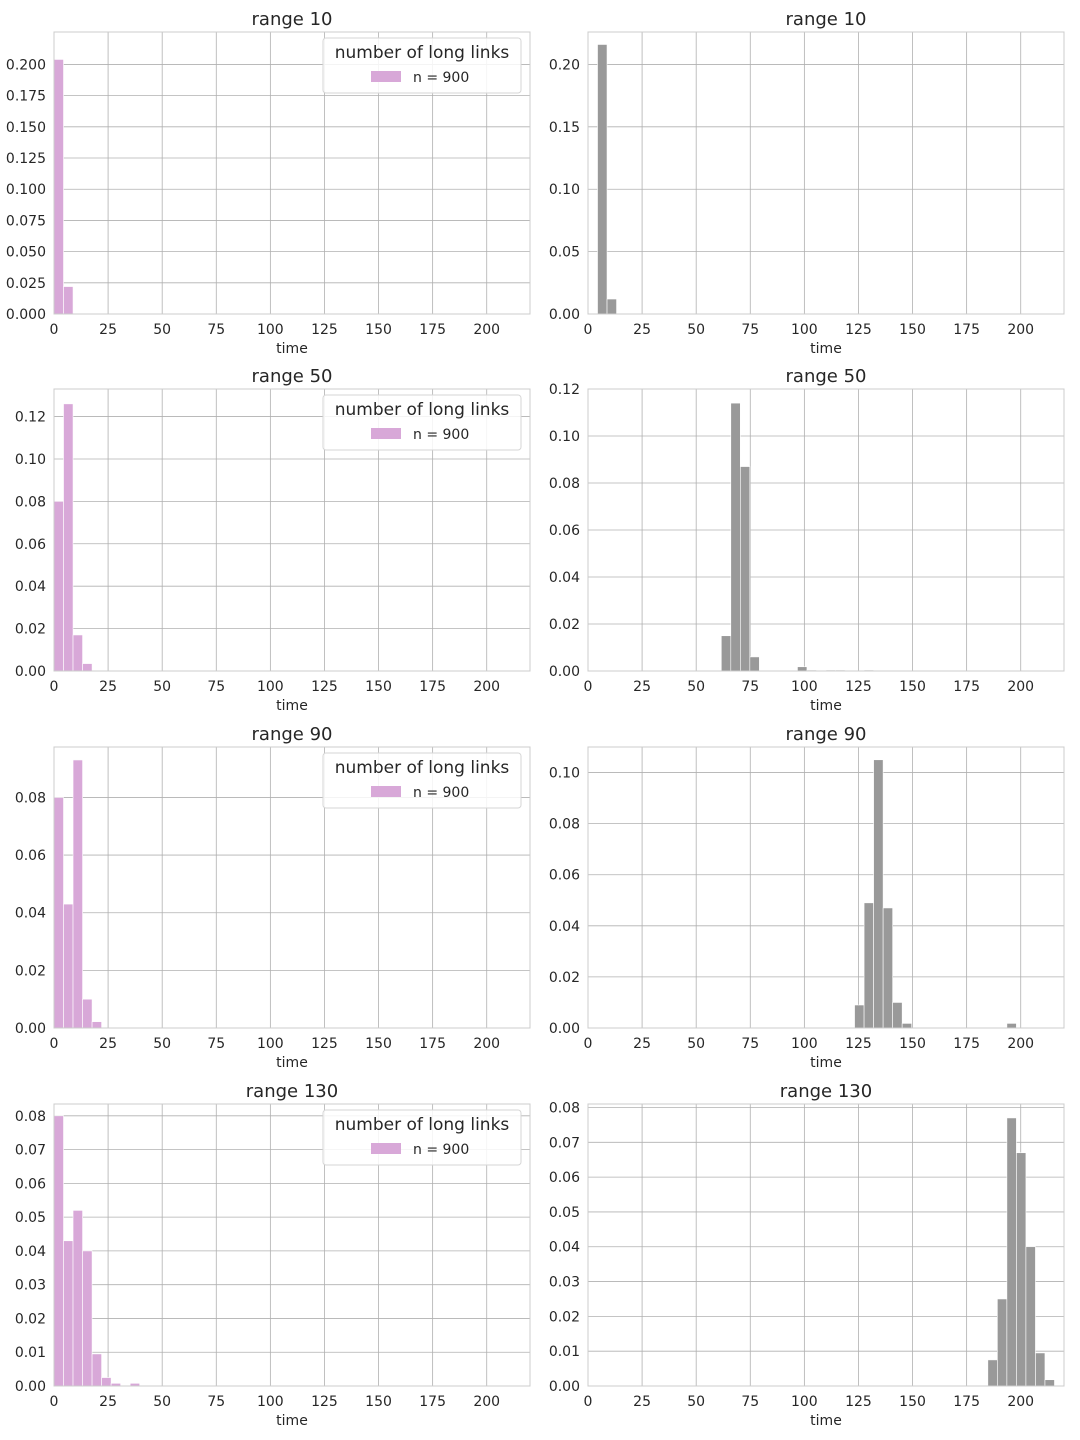 This screenshot has width=1080, height=1440. I want to click on legend-entry-label: n = 900, so click(441, 1150).